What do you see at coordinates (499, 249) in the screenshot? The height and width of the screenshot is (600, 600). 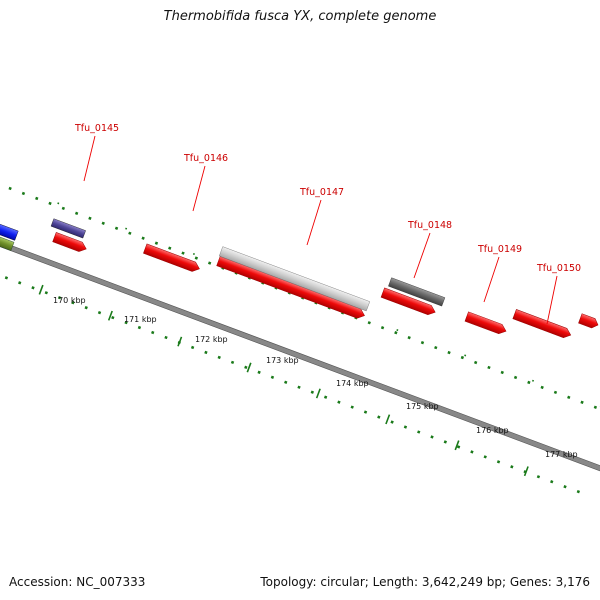 I see `gene-label-tfu-0149: Tfu_0149` at bounding box center [499, 249].